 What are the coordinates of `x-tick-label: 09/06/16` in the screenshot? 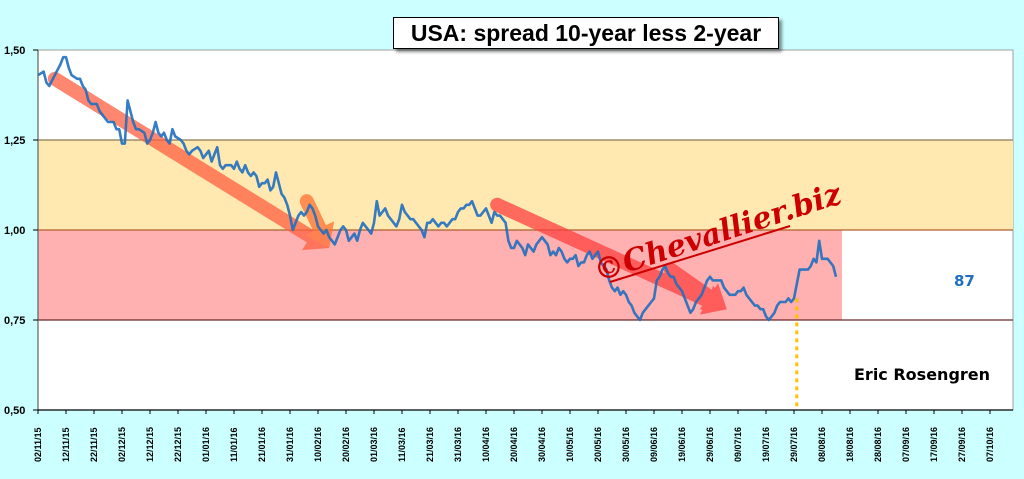 It's located at (654, 444).